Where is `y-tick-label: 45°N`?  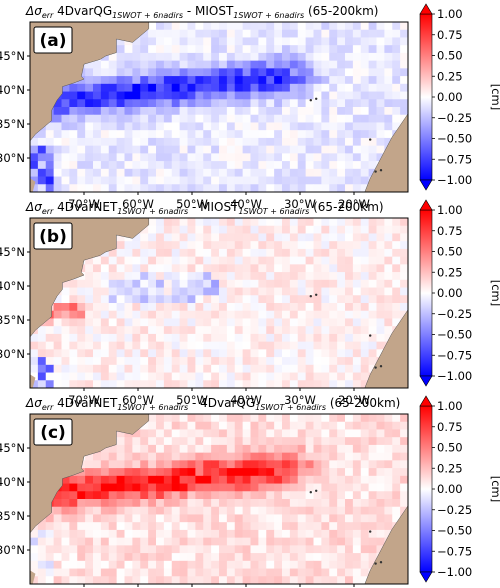
y-tick-label: 45°N is located at coordinates (12, 56).